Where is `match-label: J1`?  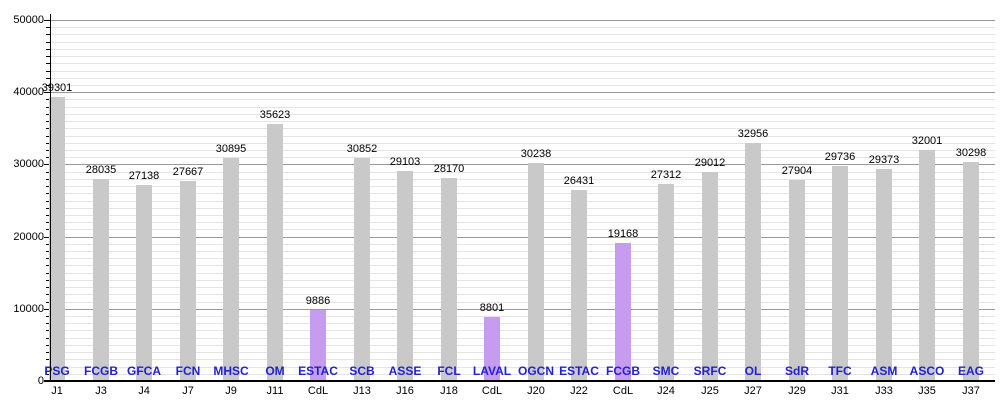
match-label: J1 is located at coordinates (57, 391).